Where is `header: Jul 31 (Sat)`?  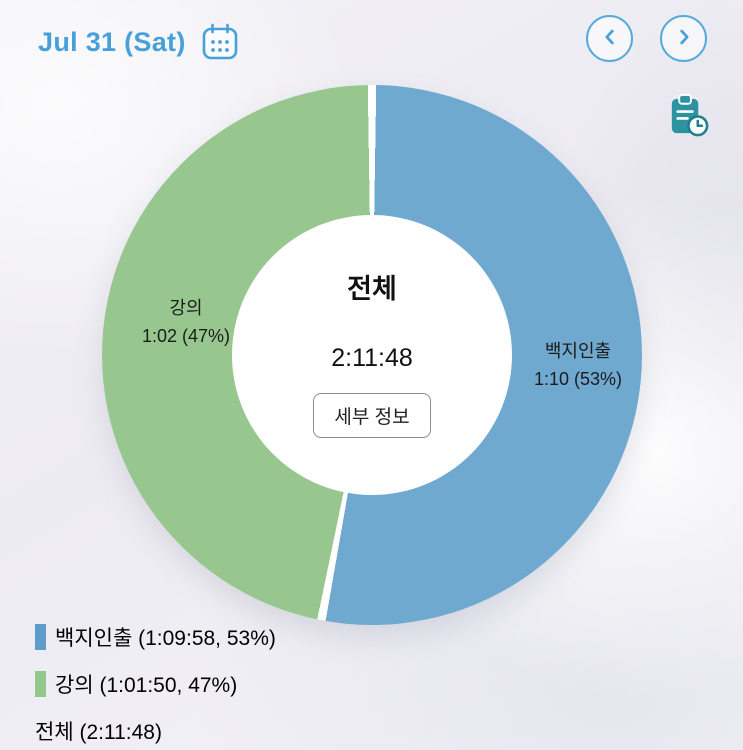
header: Jul 31 (Sat) is located at coordinates (371, 40).